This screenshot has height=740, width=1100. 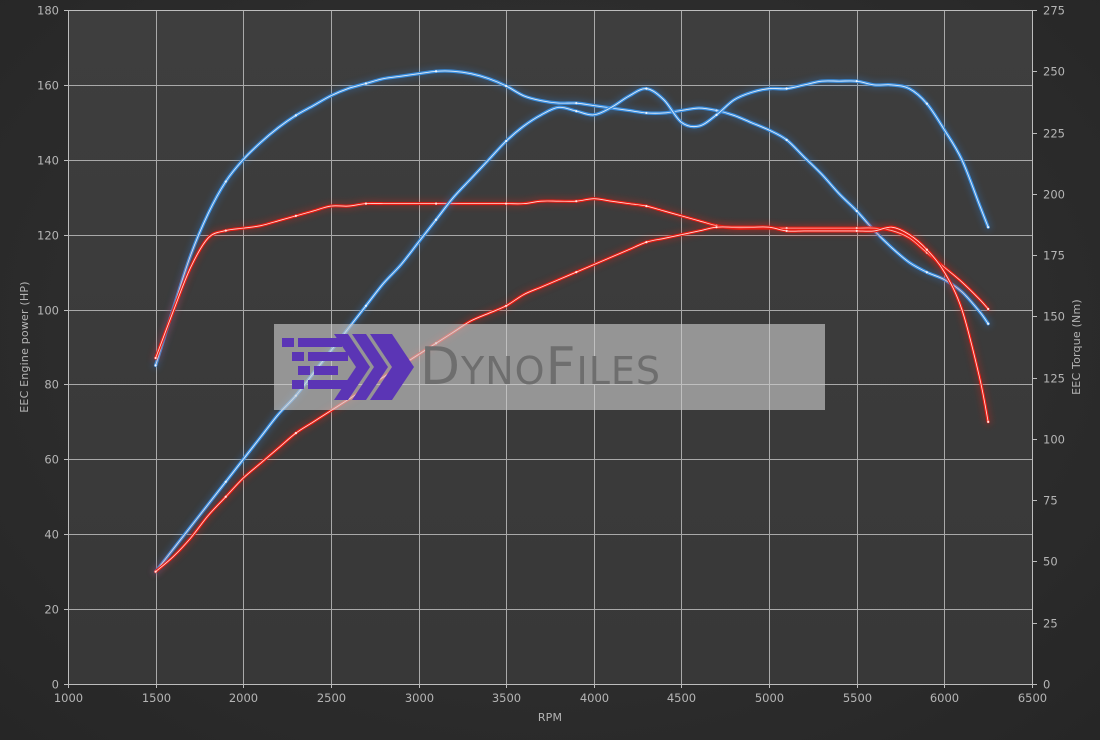 What do you see at coordinates (51, 385) in the screenshot?
I see `y-left-tick-label: 80` at bounding box center [51, 385].